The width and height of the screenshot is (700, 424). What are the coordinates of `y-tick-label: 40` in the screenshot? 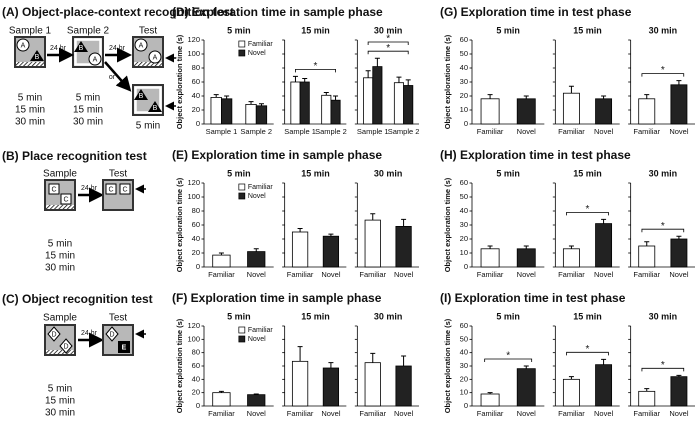 It's located at (464, 210).